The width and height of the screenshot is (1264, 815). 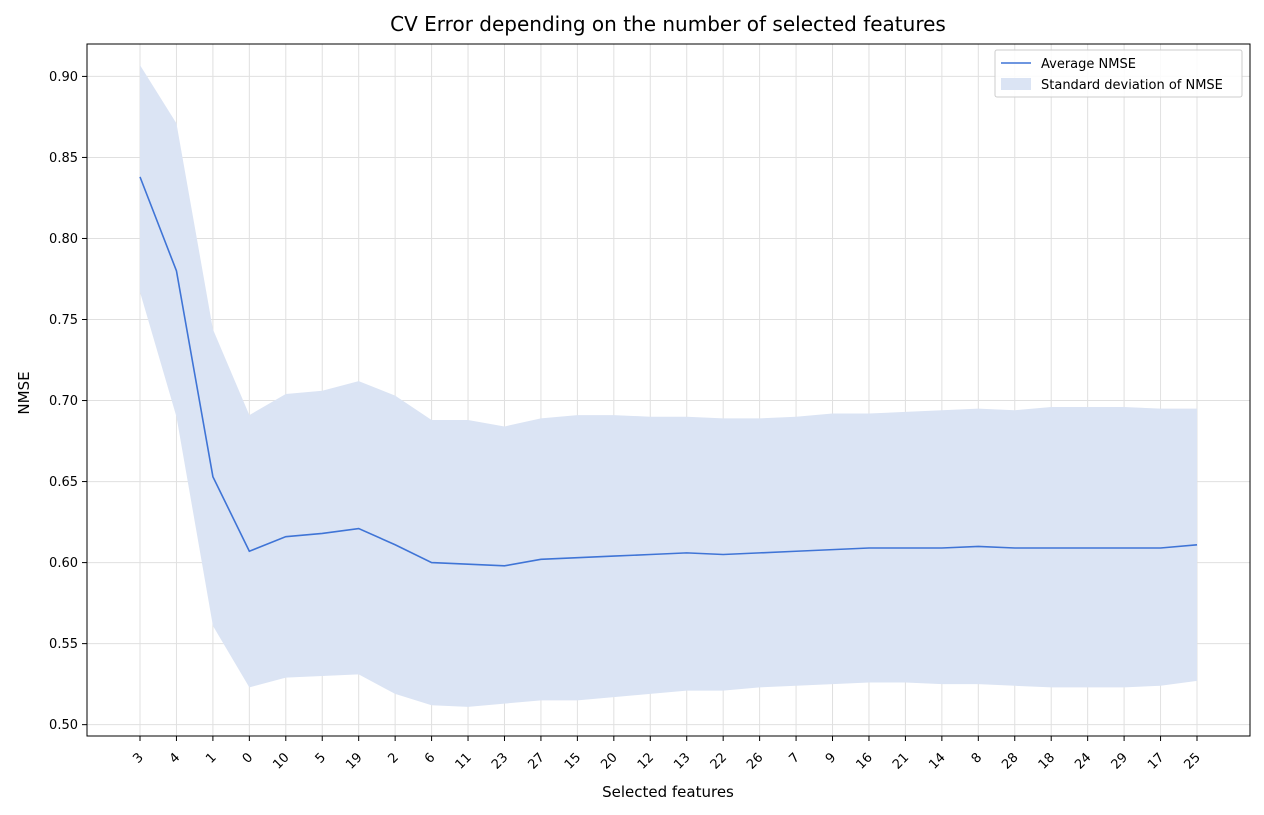 I want to click on y-tick-label-0.80: 0.80, so click(x=63, y=239).